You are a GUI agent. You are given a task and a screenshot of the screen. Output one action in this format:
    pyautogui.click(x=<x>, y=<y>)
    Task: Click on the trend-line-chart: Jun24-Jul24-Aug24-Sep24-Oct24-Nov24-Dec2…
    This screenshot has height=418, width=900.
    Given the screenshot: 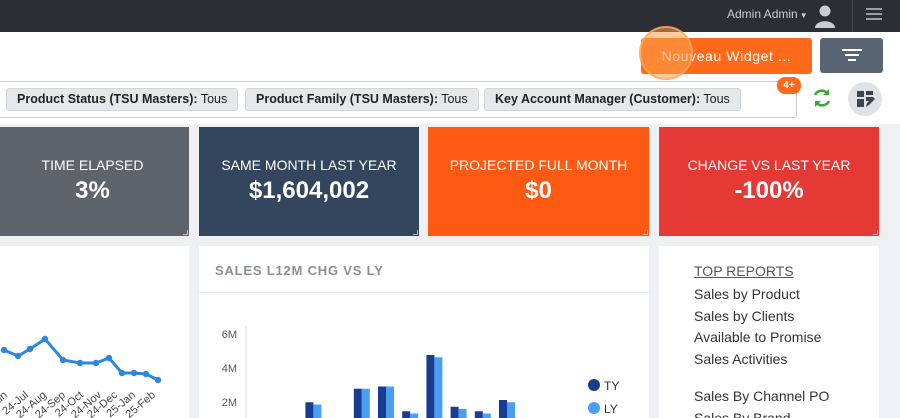 What is the action you would take?
    pyautogui.click(x=81, y=376)
    